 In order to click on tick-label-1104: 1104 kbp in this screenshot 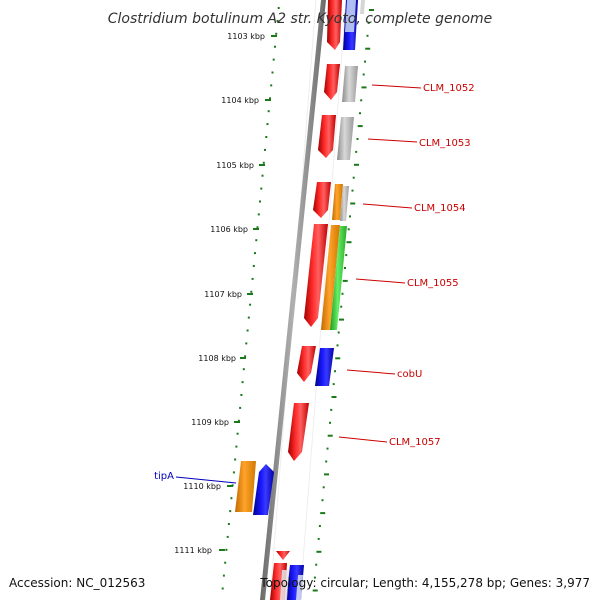, I will do `click(240, 100)`.